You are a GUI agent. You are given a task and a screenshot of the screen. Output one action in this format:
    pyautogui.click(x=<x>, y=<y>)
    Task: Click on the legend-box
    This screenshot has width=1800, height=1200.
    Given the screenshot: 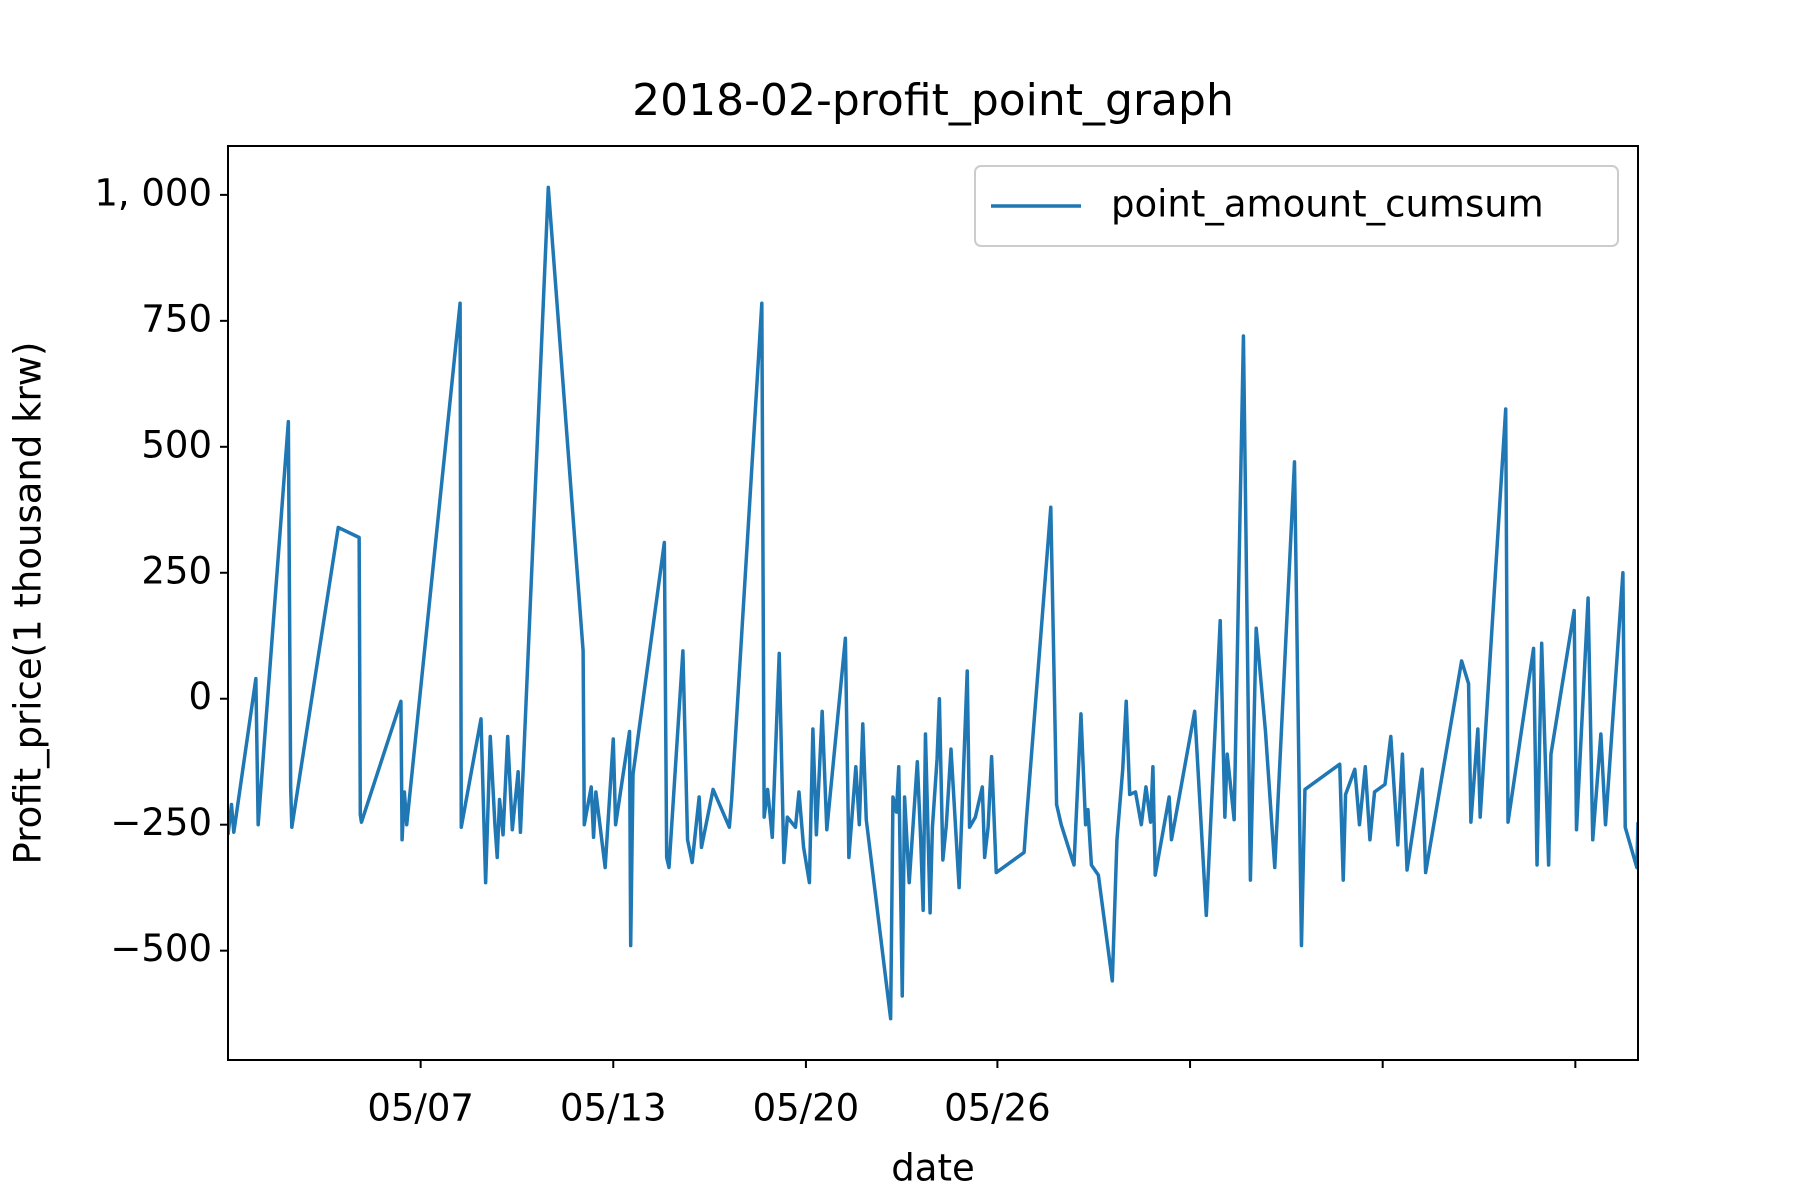 What is the action you would take?
    pyautogui.click(x=1296, y=206)
    